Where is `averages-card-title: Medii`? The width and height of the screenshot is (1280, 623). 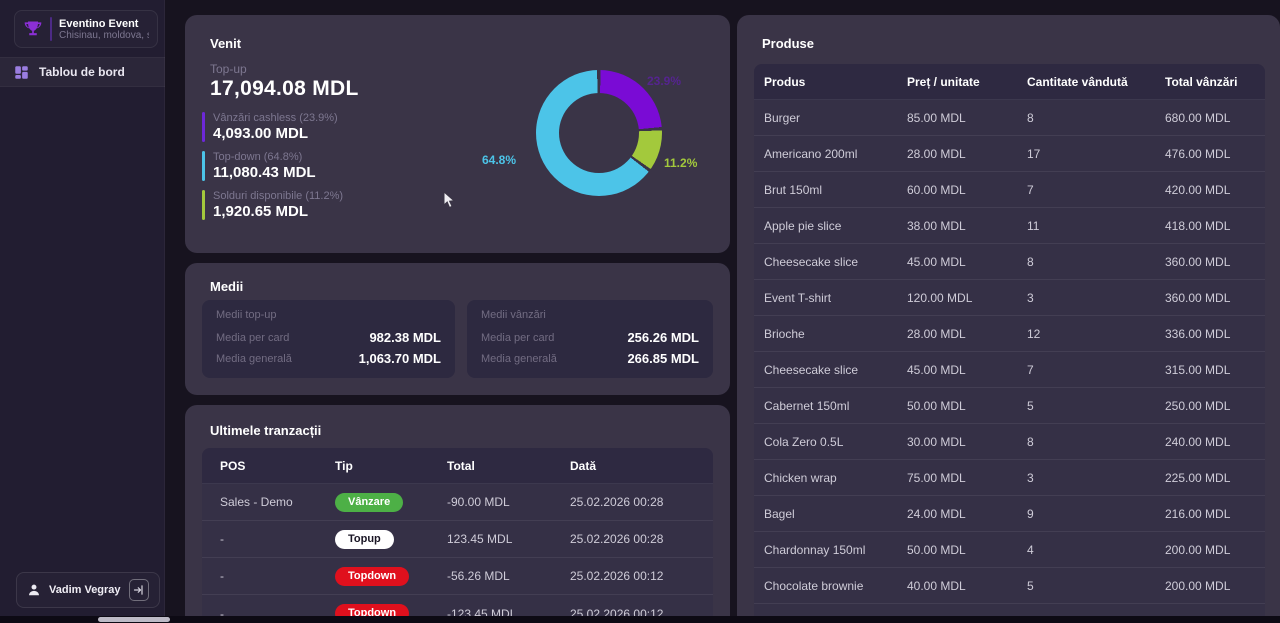
averages-card-title: Medii is located at coordinates (227, 286).